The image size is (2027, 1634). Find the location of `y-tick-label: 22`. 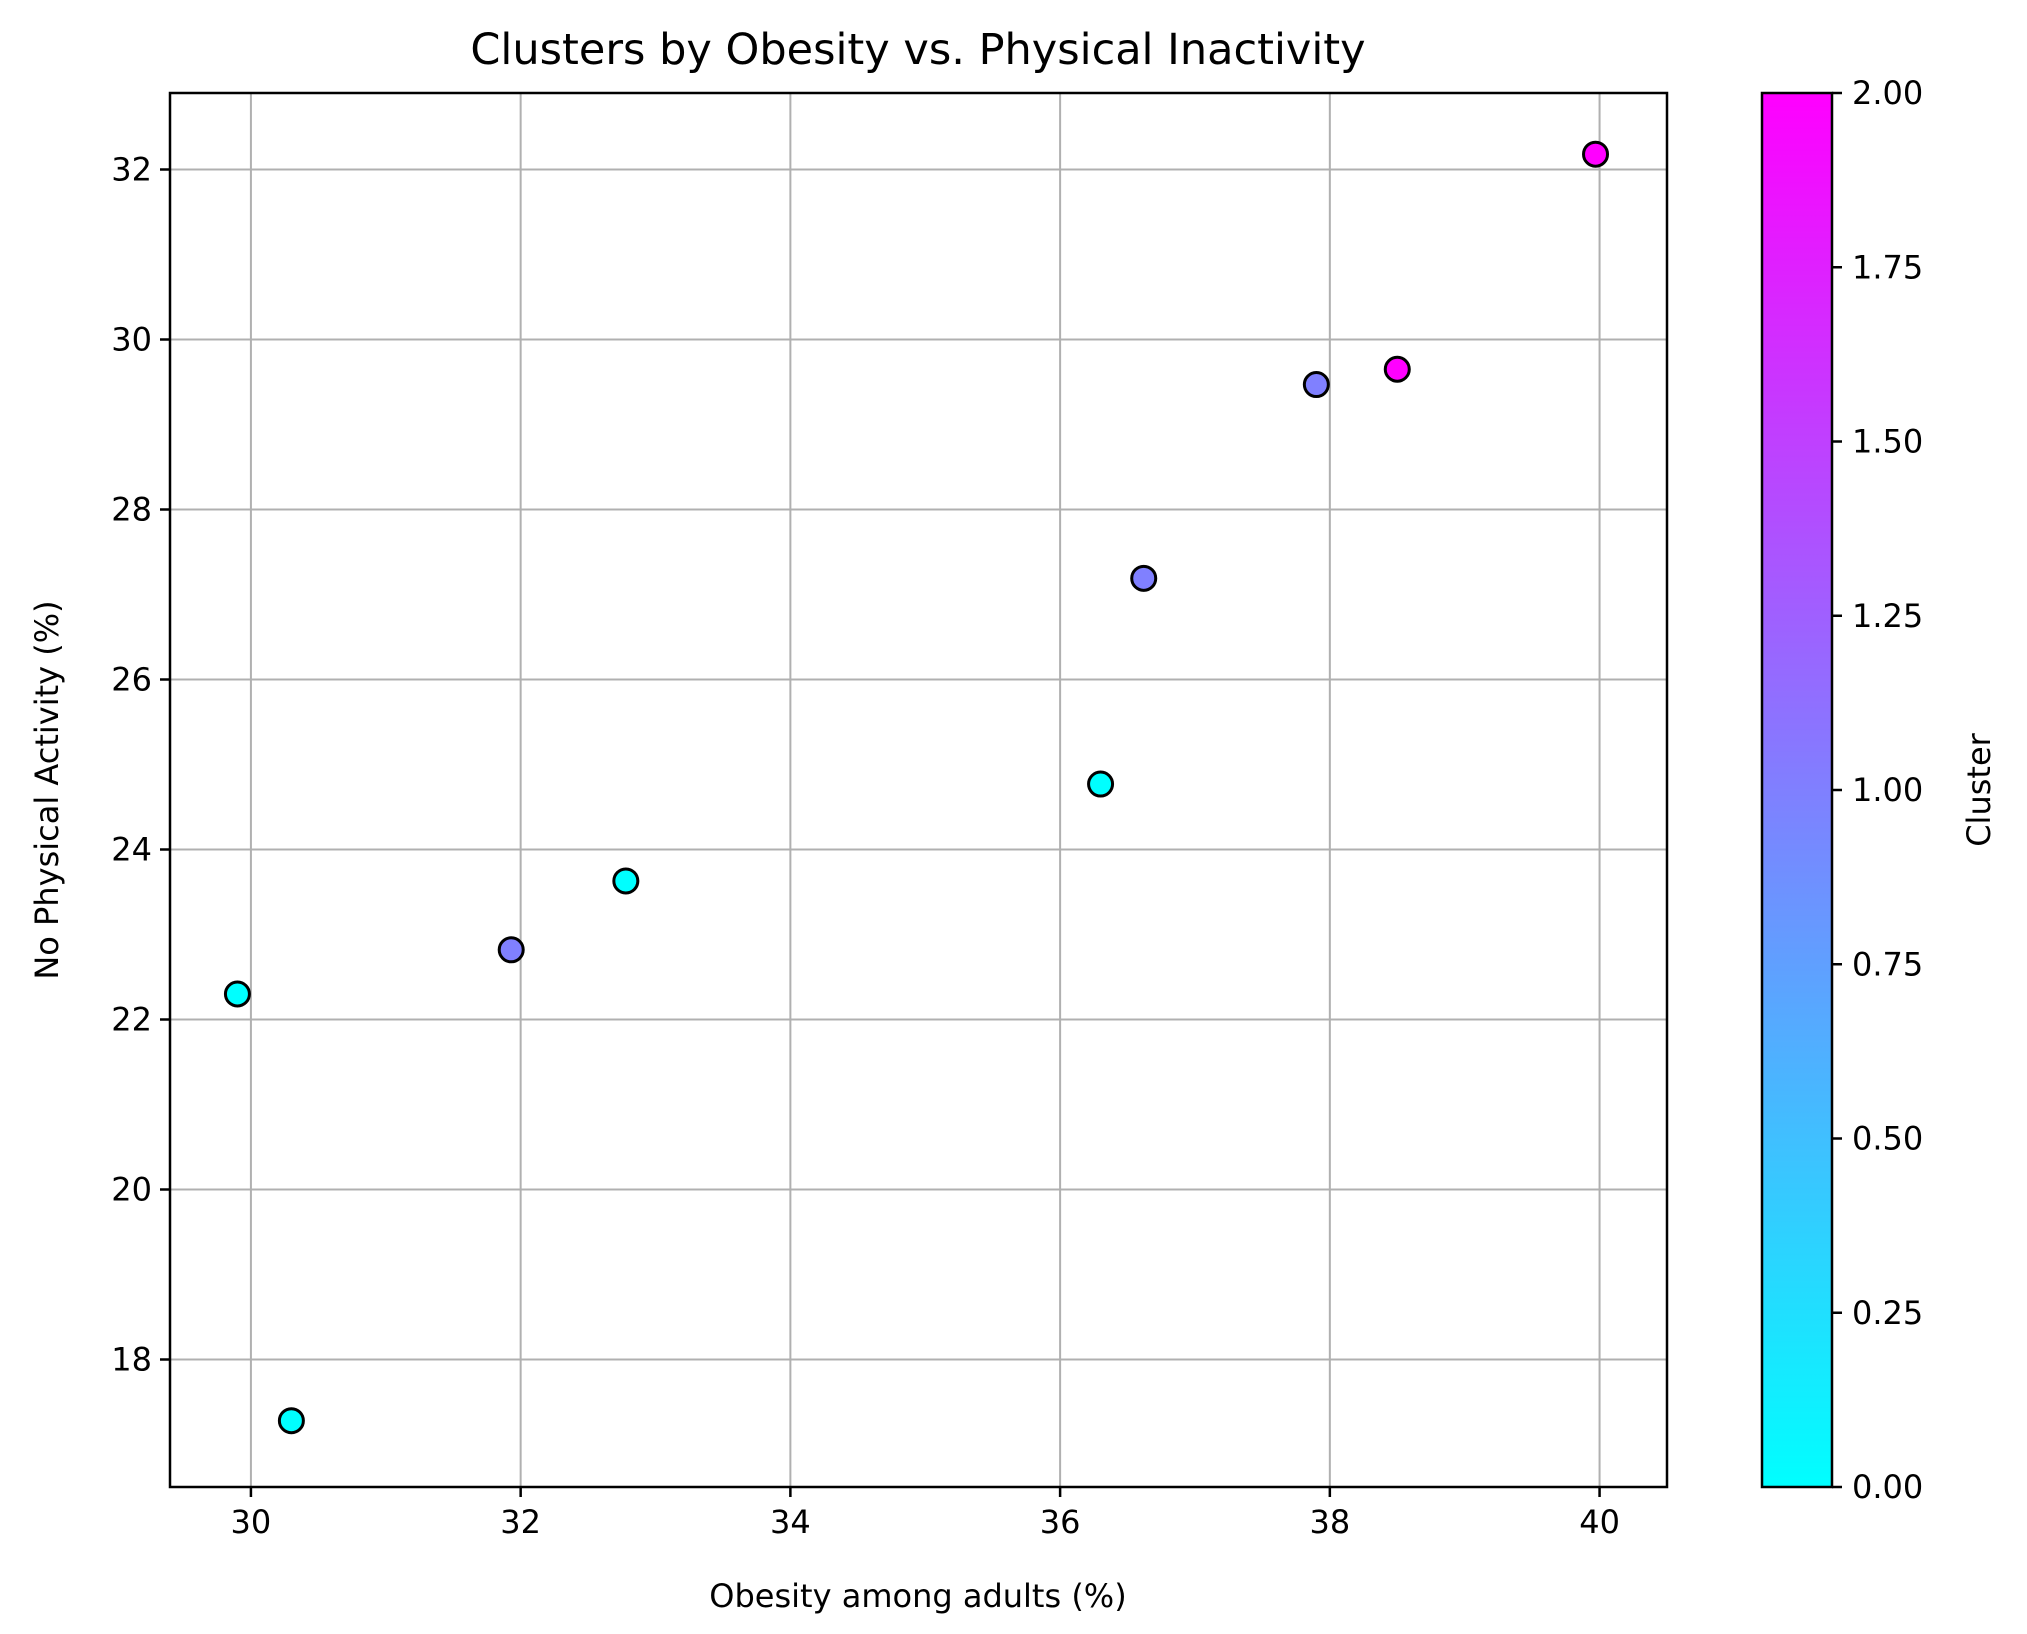

y-tick-label: 22 is located at coordinates (131, 1020).